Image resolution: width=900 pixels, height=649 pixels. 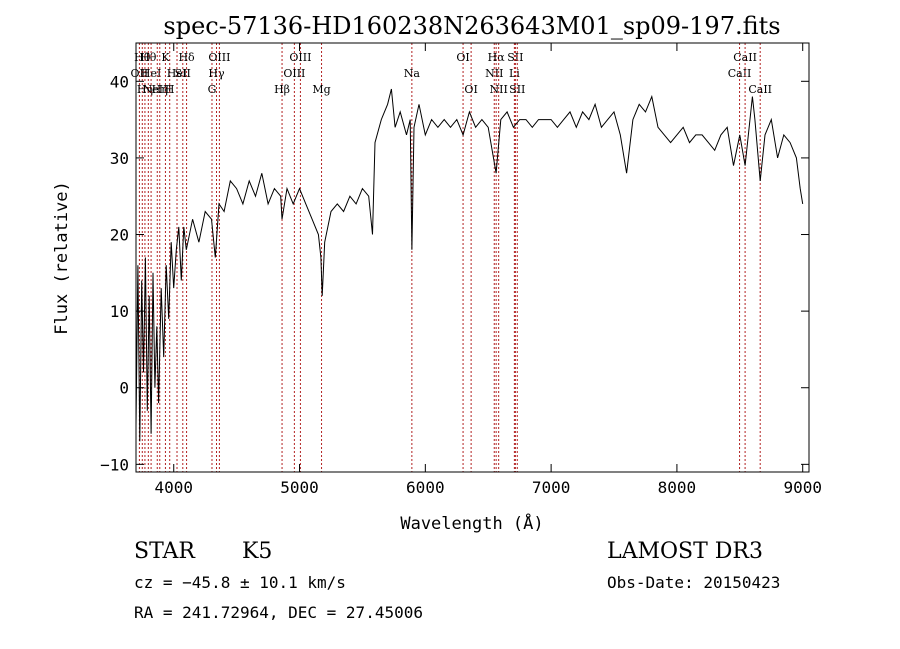 I want to click on spectral-line-label-27: SII, so click(x=517, y=89).